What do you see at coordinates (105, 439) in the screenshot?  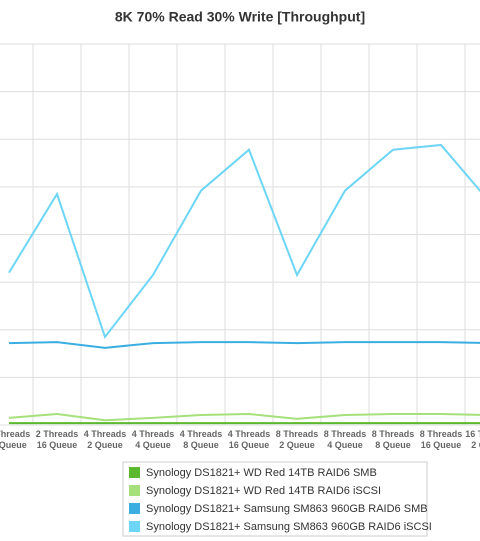 I see `x-tick-label: 4 Threads 2 Queue` at bounding box center [105, 439].